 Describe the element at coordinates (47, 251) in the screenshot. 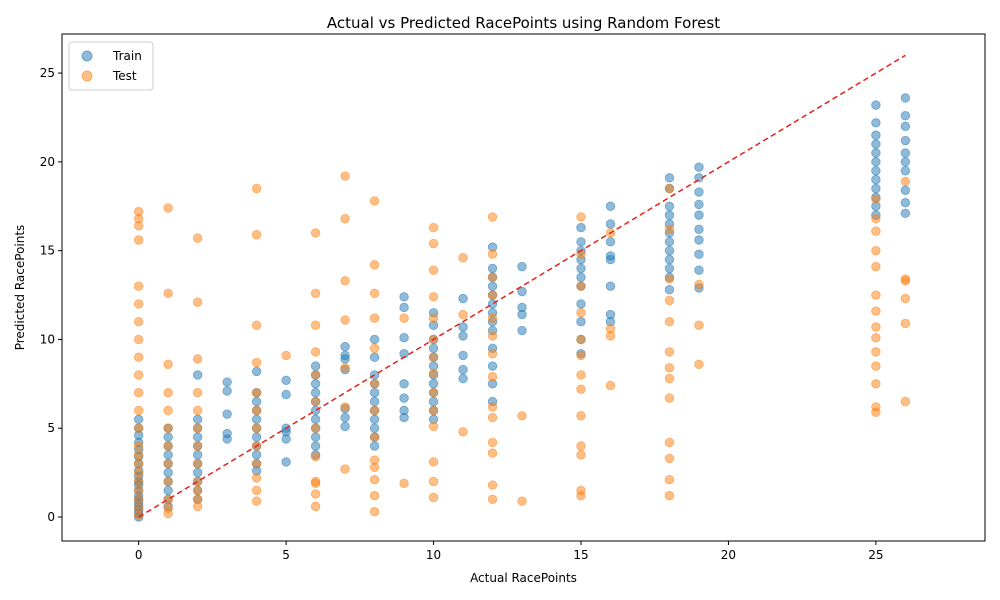

I see `y-tick-label: 15` at that location.